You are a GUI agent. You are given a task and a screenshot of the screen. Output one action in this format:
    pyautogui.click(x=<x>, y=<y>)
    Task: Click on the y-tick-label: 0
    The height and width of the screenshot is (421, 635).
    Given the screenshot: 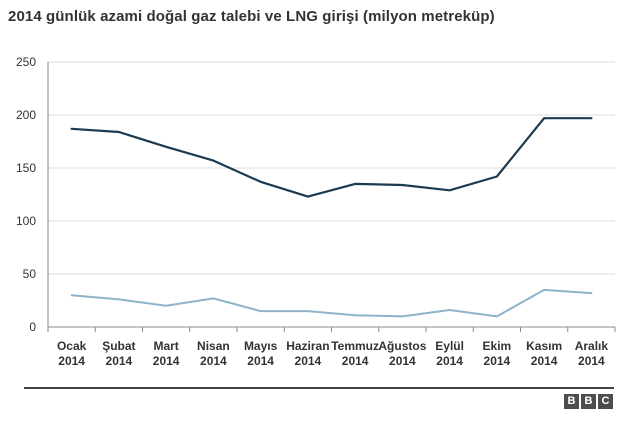 What is the action you would take?
    pyautogui.click(x=32, y=327)
    